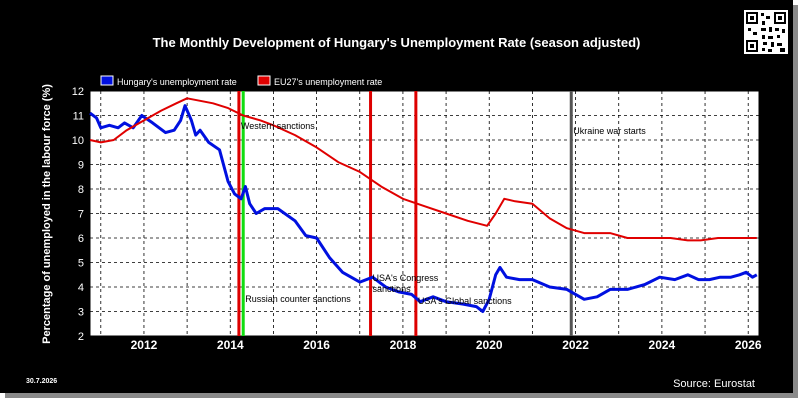  What do you see at coordinates (609, 131) in the screenshot?
I see `event-annotation-label: Ukraine war starts` at bounding box center [609, 131].